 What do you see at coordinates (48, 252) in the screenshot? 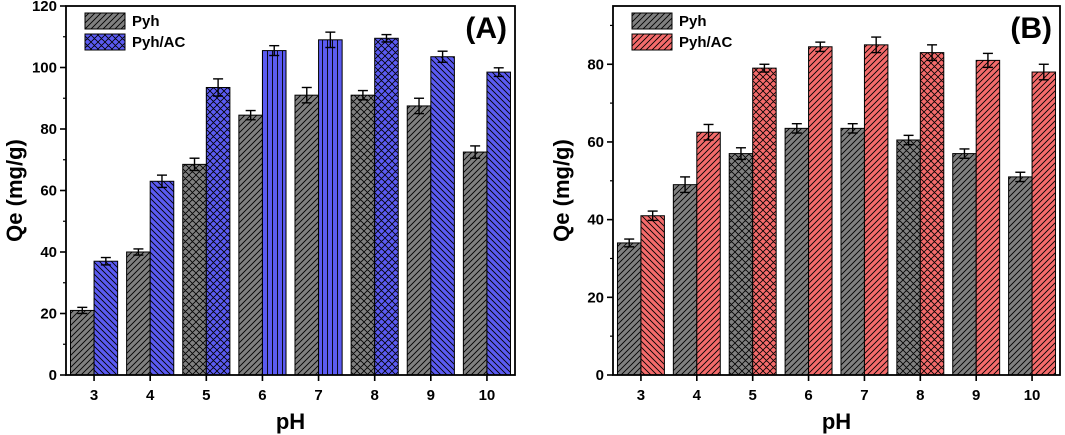
I see `y-tick-label: 40` at bounding box center [48, 252].